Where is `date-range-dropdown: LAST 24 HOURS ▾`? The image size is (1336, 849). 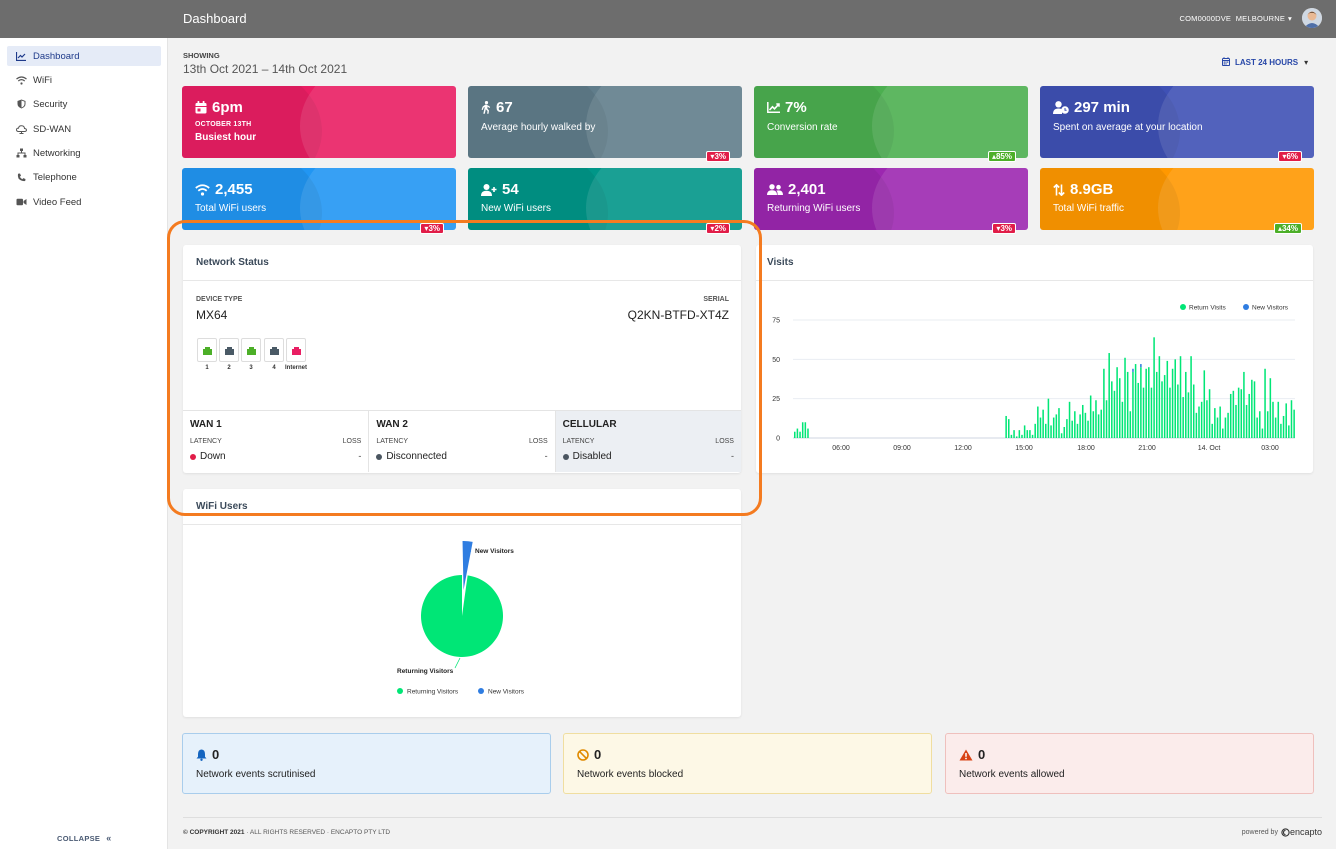 date-range-dropdown: LAST 24 HOURS ▾ is located at coordinates (1265, 62).